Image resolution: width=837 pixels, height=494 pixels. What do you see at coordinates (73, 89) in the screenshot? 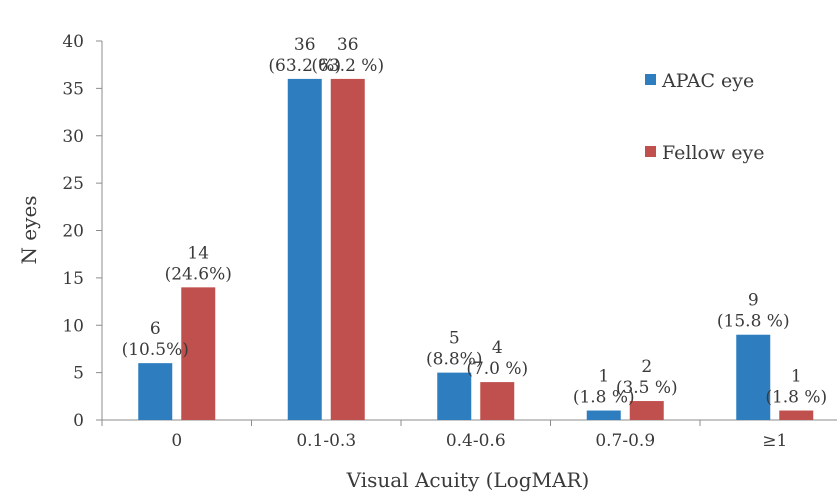
I see `y-tick-label: 35` at bounding box center [73, 89].